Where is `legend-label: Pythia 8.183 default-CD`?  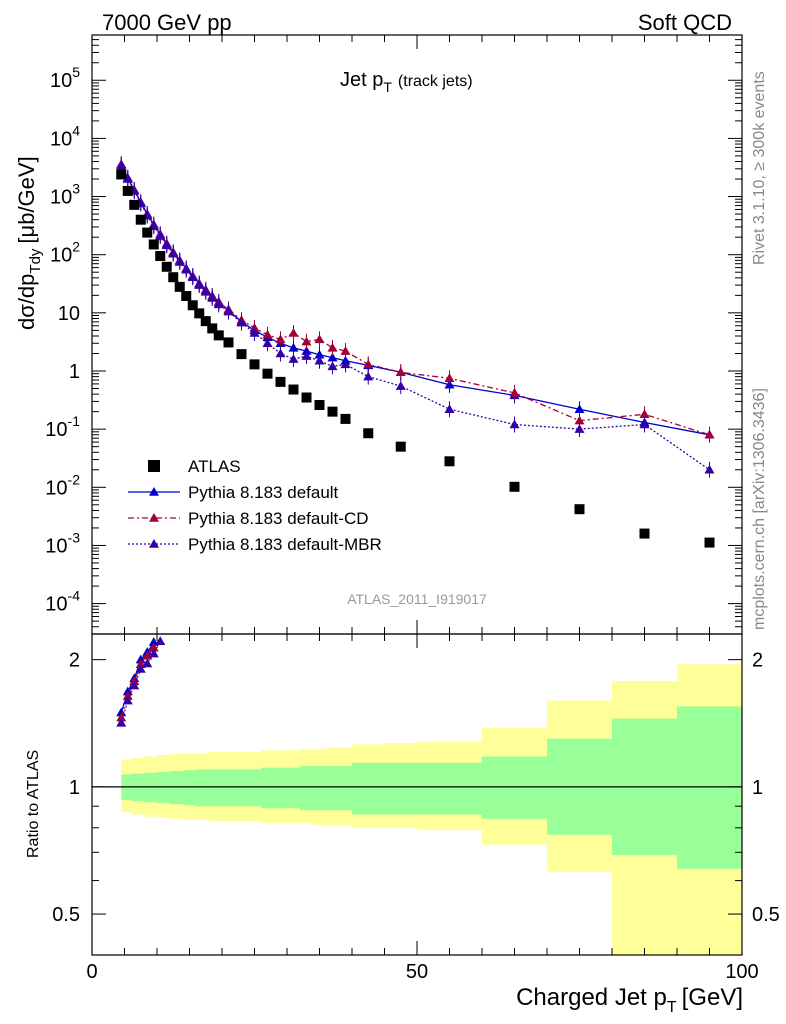 legend-label: Pythia 8.183 default-CD is located at coordinates (278, 518).